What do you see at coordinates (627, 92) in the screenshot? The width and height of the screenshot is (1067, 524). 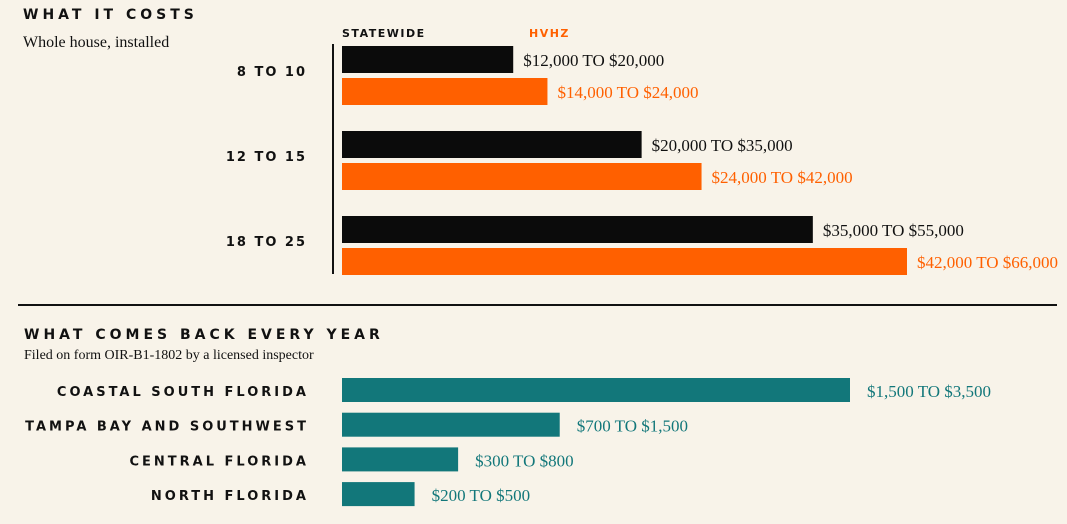 I see `costs-value-label: $14,000 TO $24,000` at bounding box center [627, 92].